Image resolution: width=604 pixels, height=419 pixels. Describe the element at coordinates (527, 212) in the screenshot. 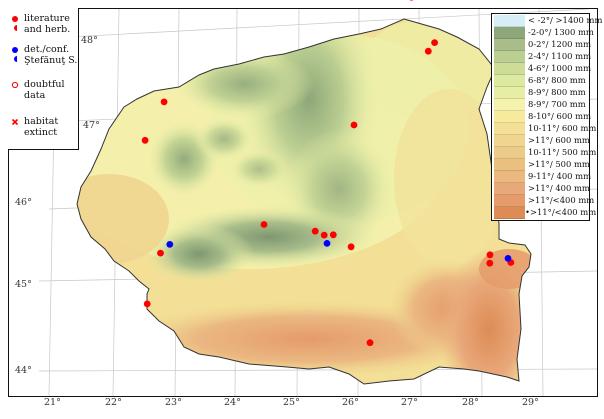

I see `climate-legend-marker: •` at that location.